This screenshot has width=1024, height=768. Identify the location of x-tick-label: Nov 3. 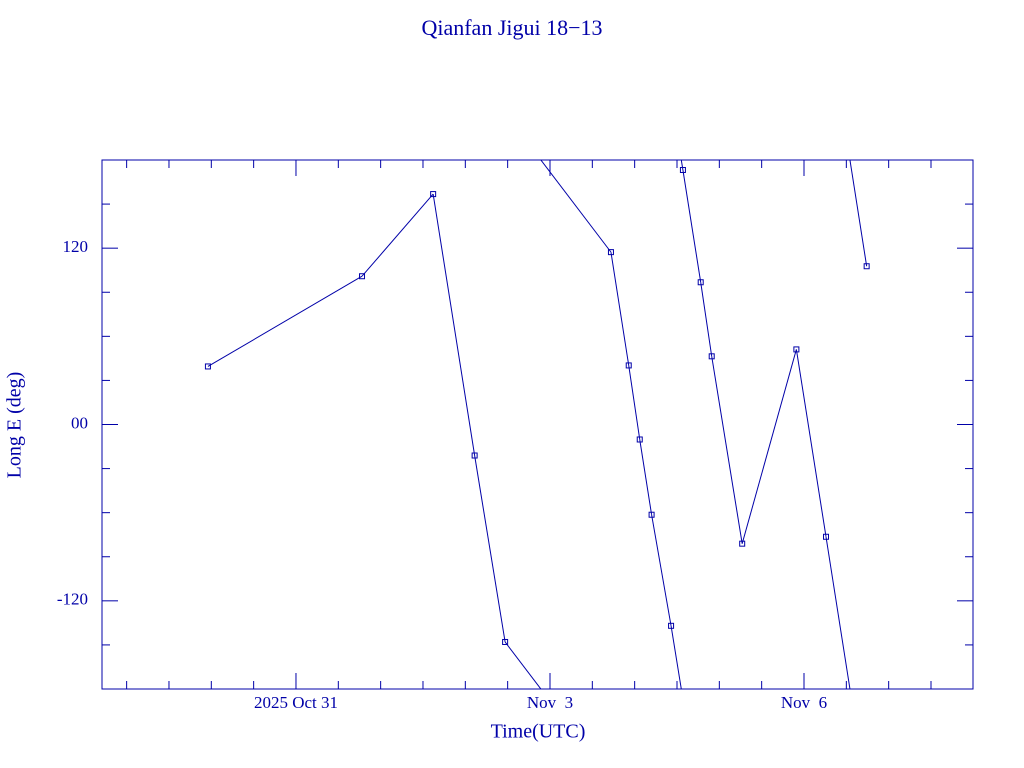
(550, 702).